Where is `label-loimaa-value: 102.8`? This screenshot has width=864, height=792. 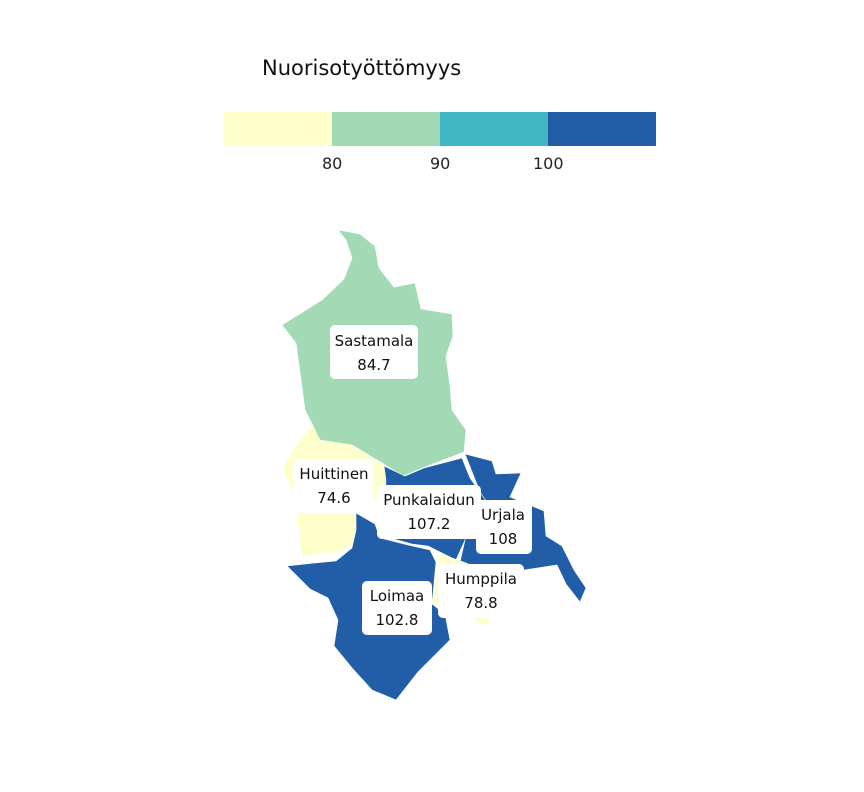 label-loimaa-value: 102.8 is located at coordinates (397, 620).